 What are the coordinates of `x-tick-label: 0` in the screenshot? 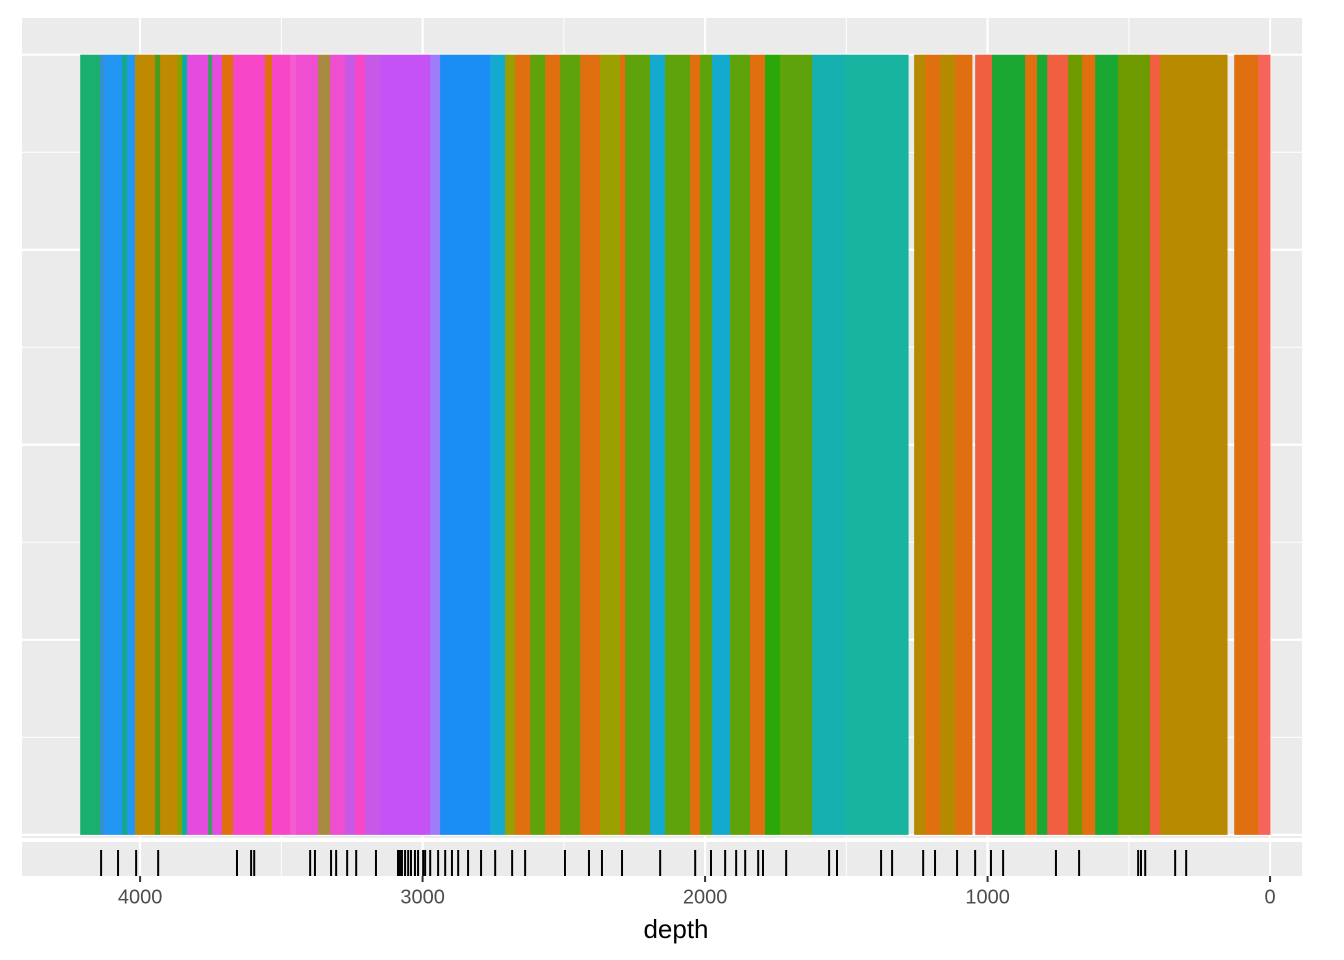 It's located at (1270, 897).